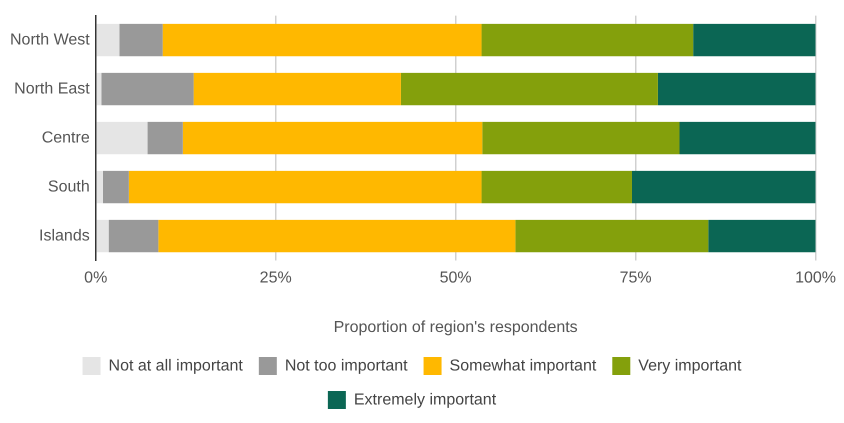 The height and width of the screenshot is (423, 844). Describe the element at coordinates (456, 327) in the screenshot. I see `x-axis-title: Proportion of region's respondents` at that location.